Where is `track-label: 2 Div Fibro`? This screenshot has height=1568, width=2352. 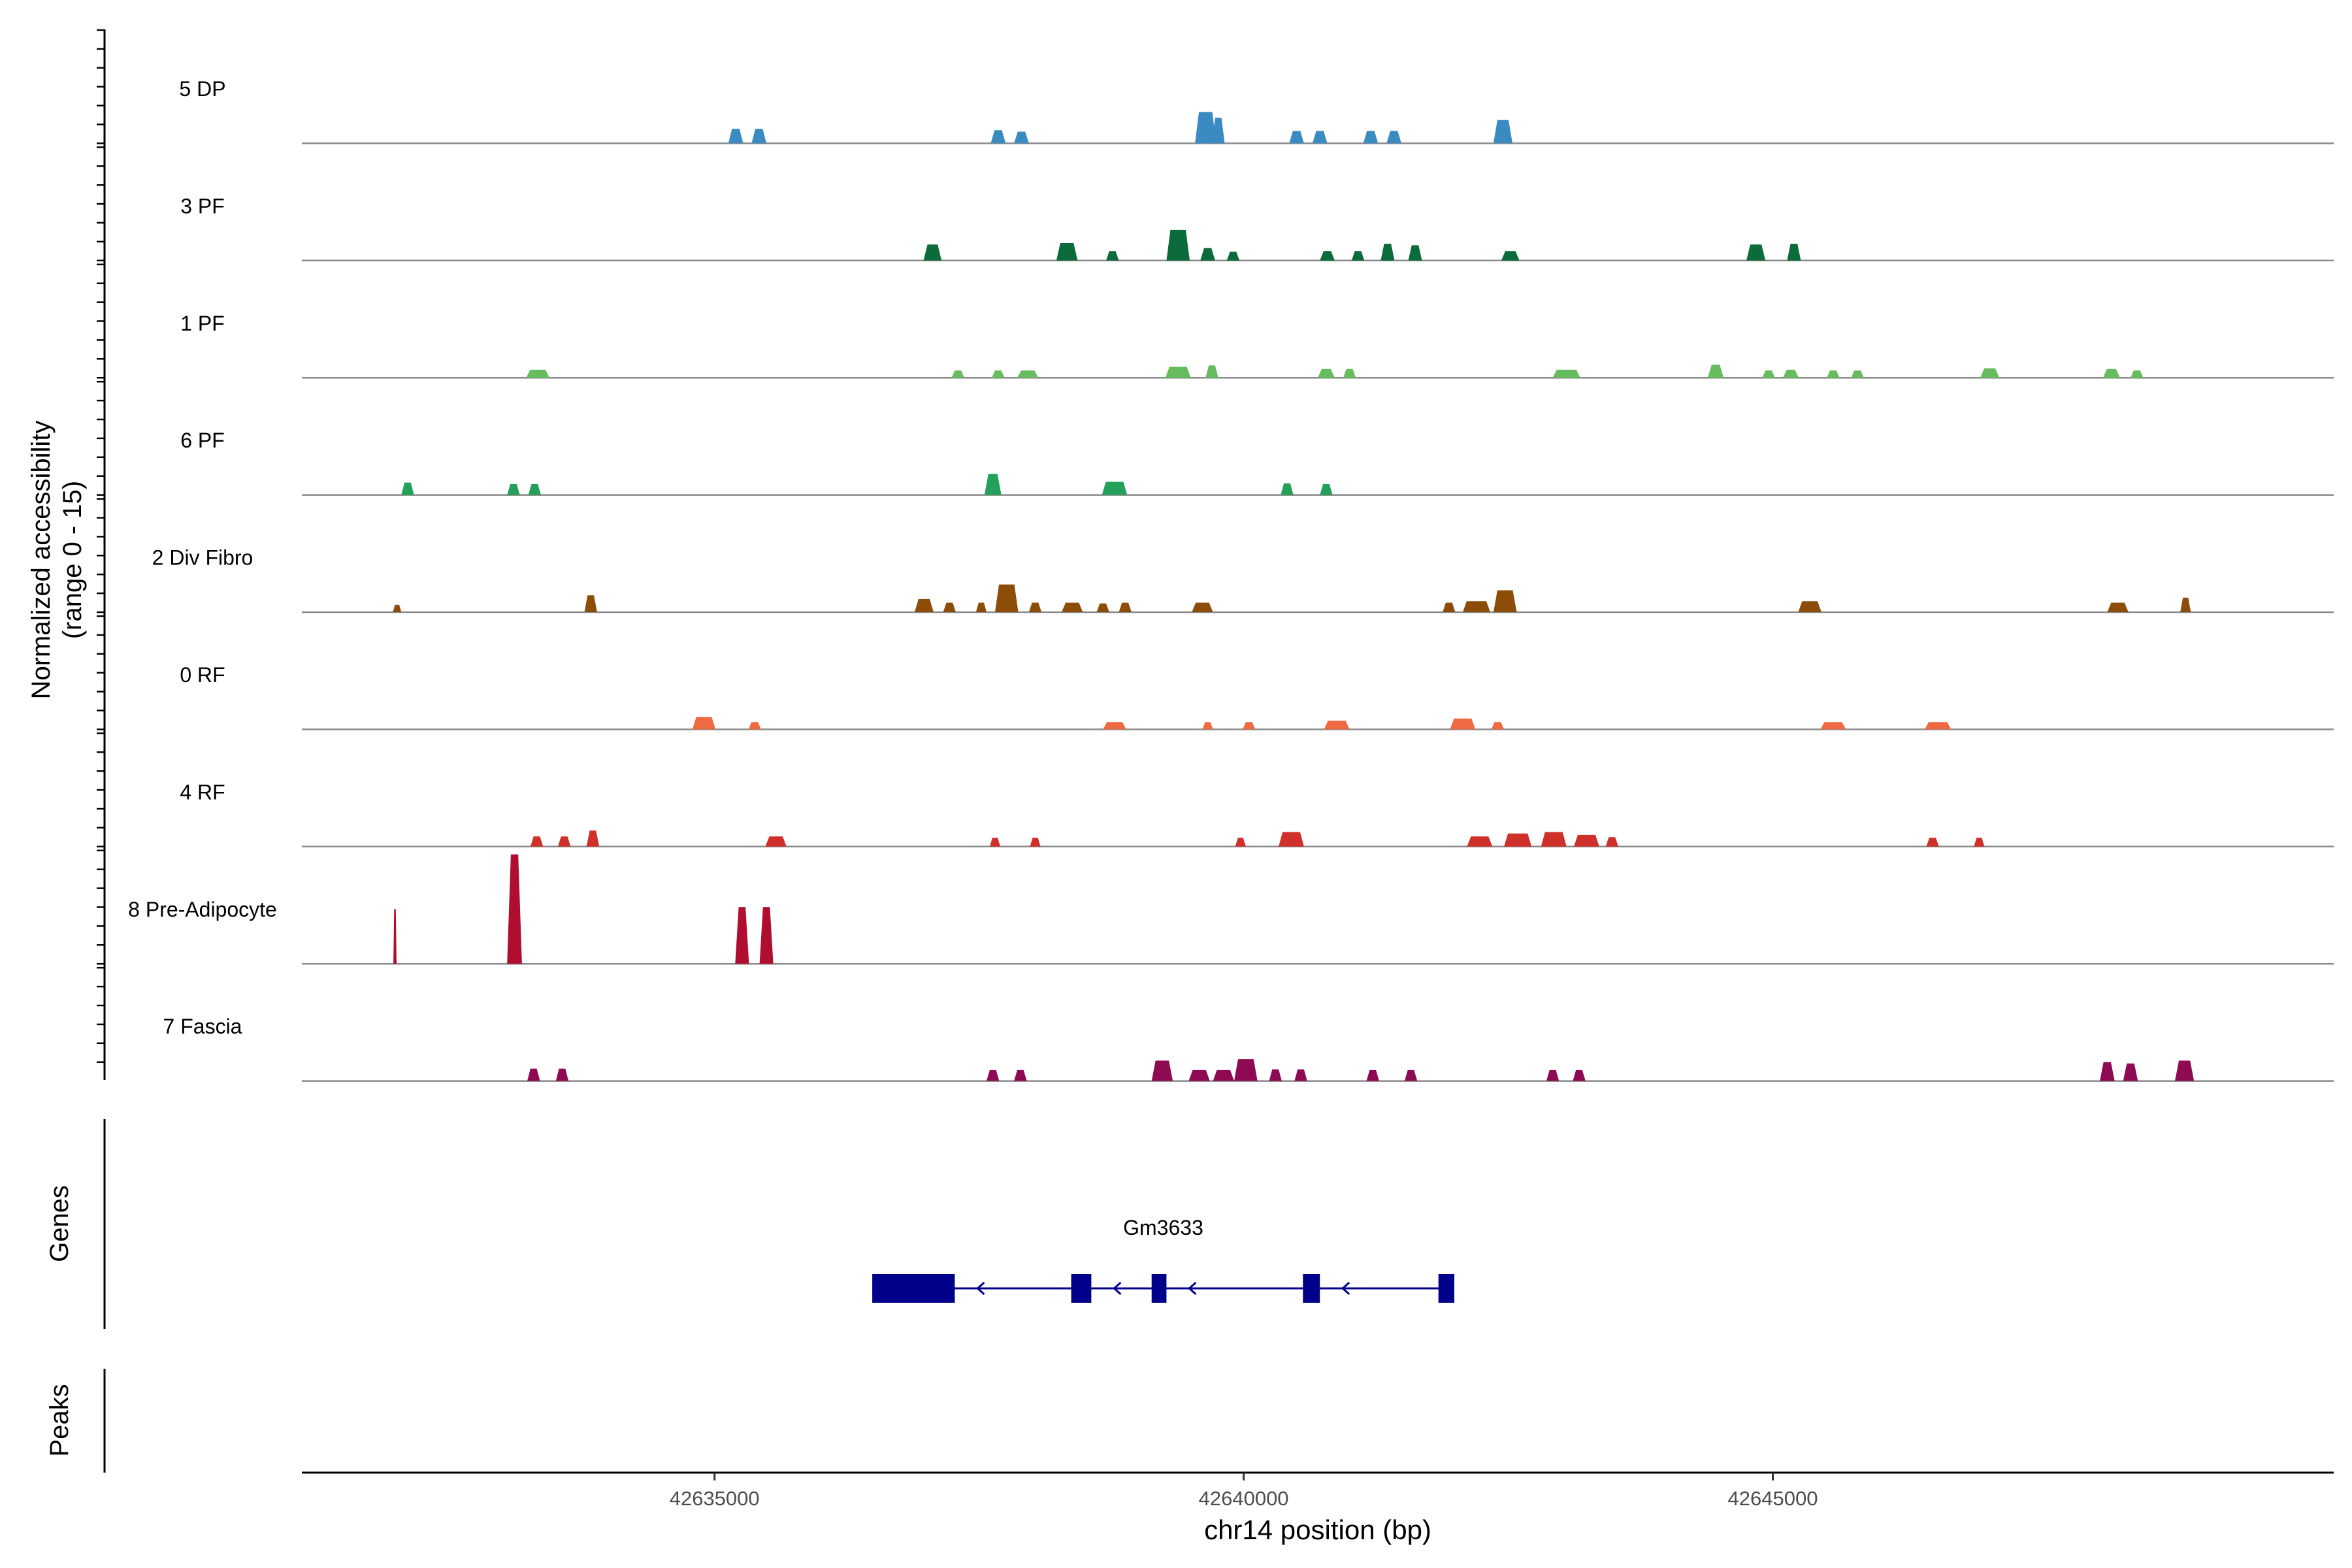 track-label: 2 Div Fibro is located at coordinates (202, 558).